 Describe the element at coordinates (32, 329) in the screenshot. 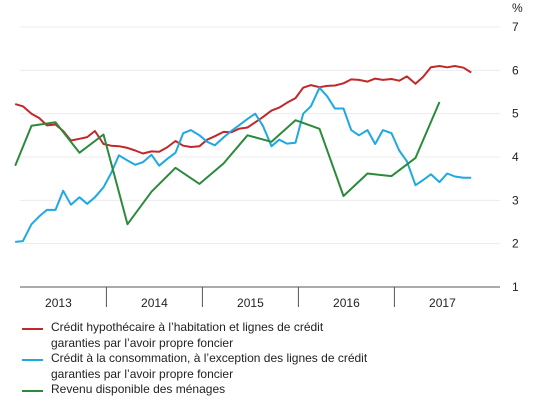

I see `legend-swatch-mortgage` at that location.